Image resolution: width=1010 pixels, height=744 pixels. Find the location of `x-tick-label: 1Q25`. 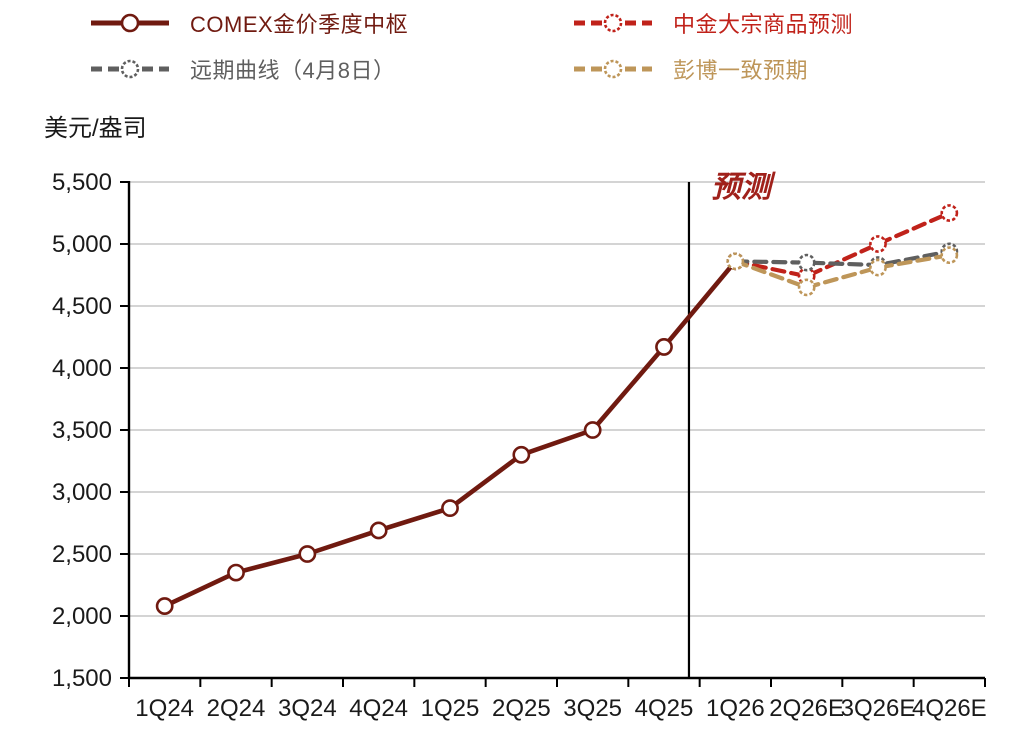

x-tick-label: 1Q25 is located at coordinates (450, 708).